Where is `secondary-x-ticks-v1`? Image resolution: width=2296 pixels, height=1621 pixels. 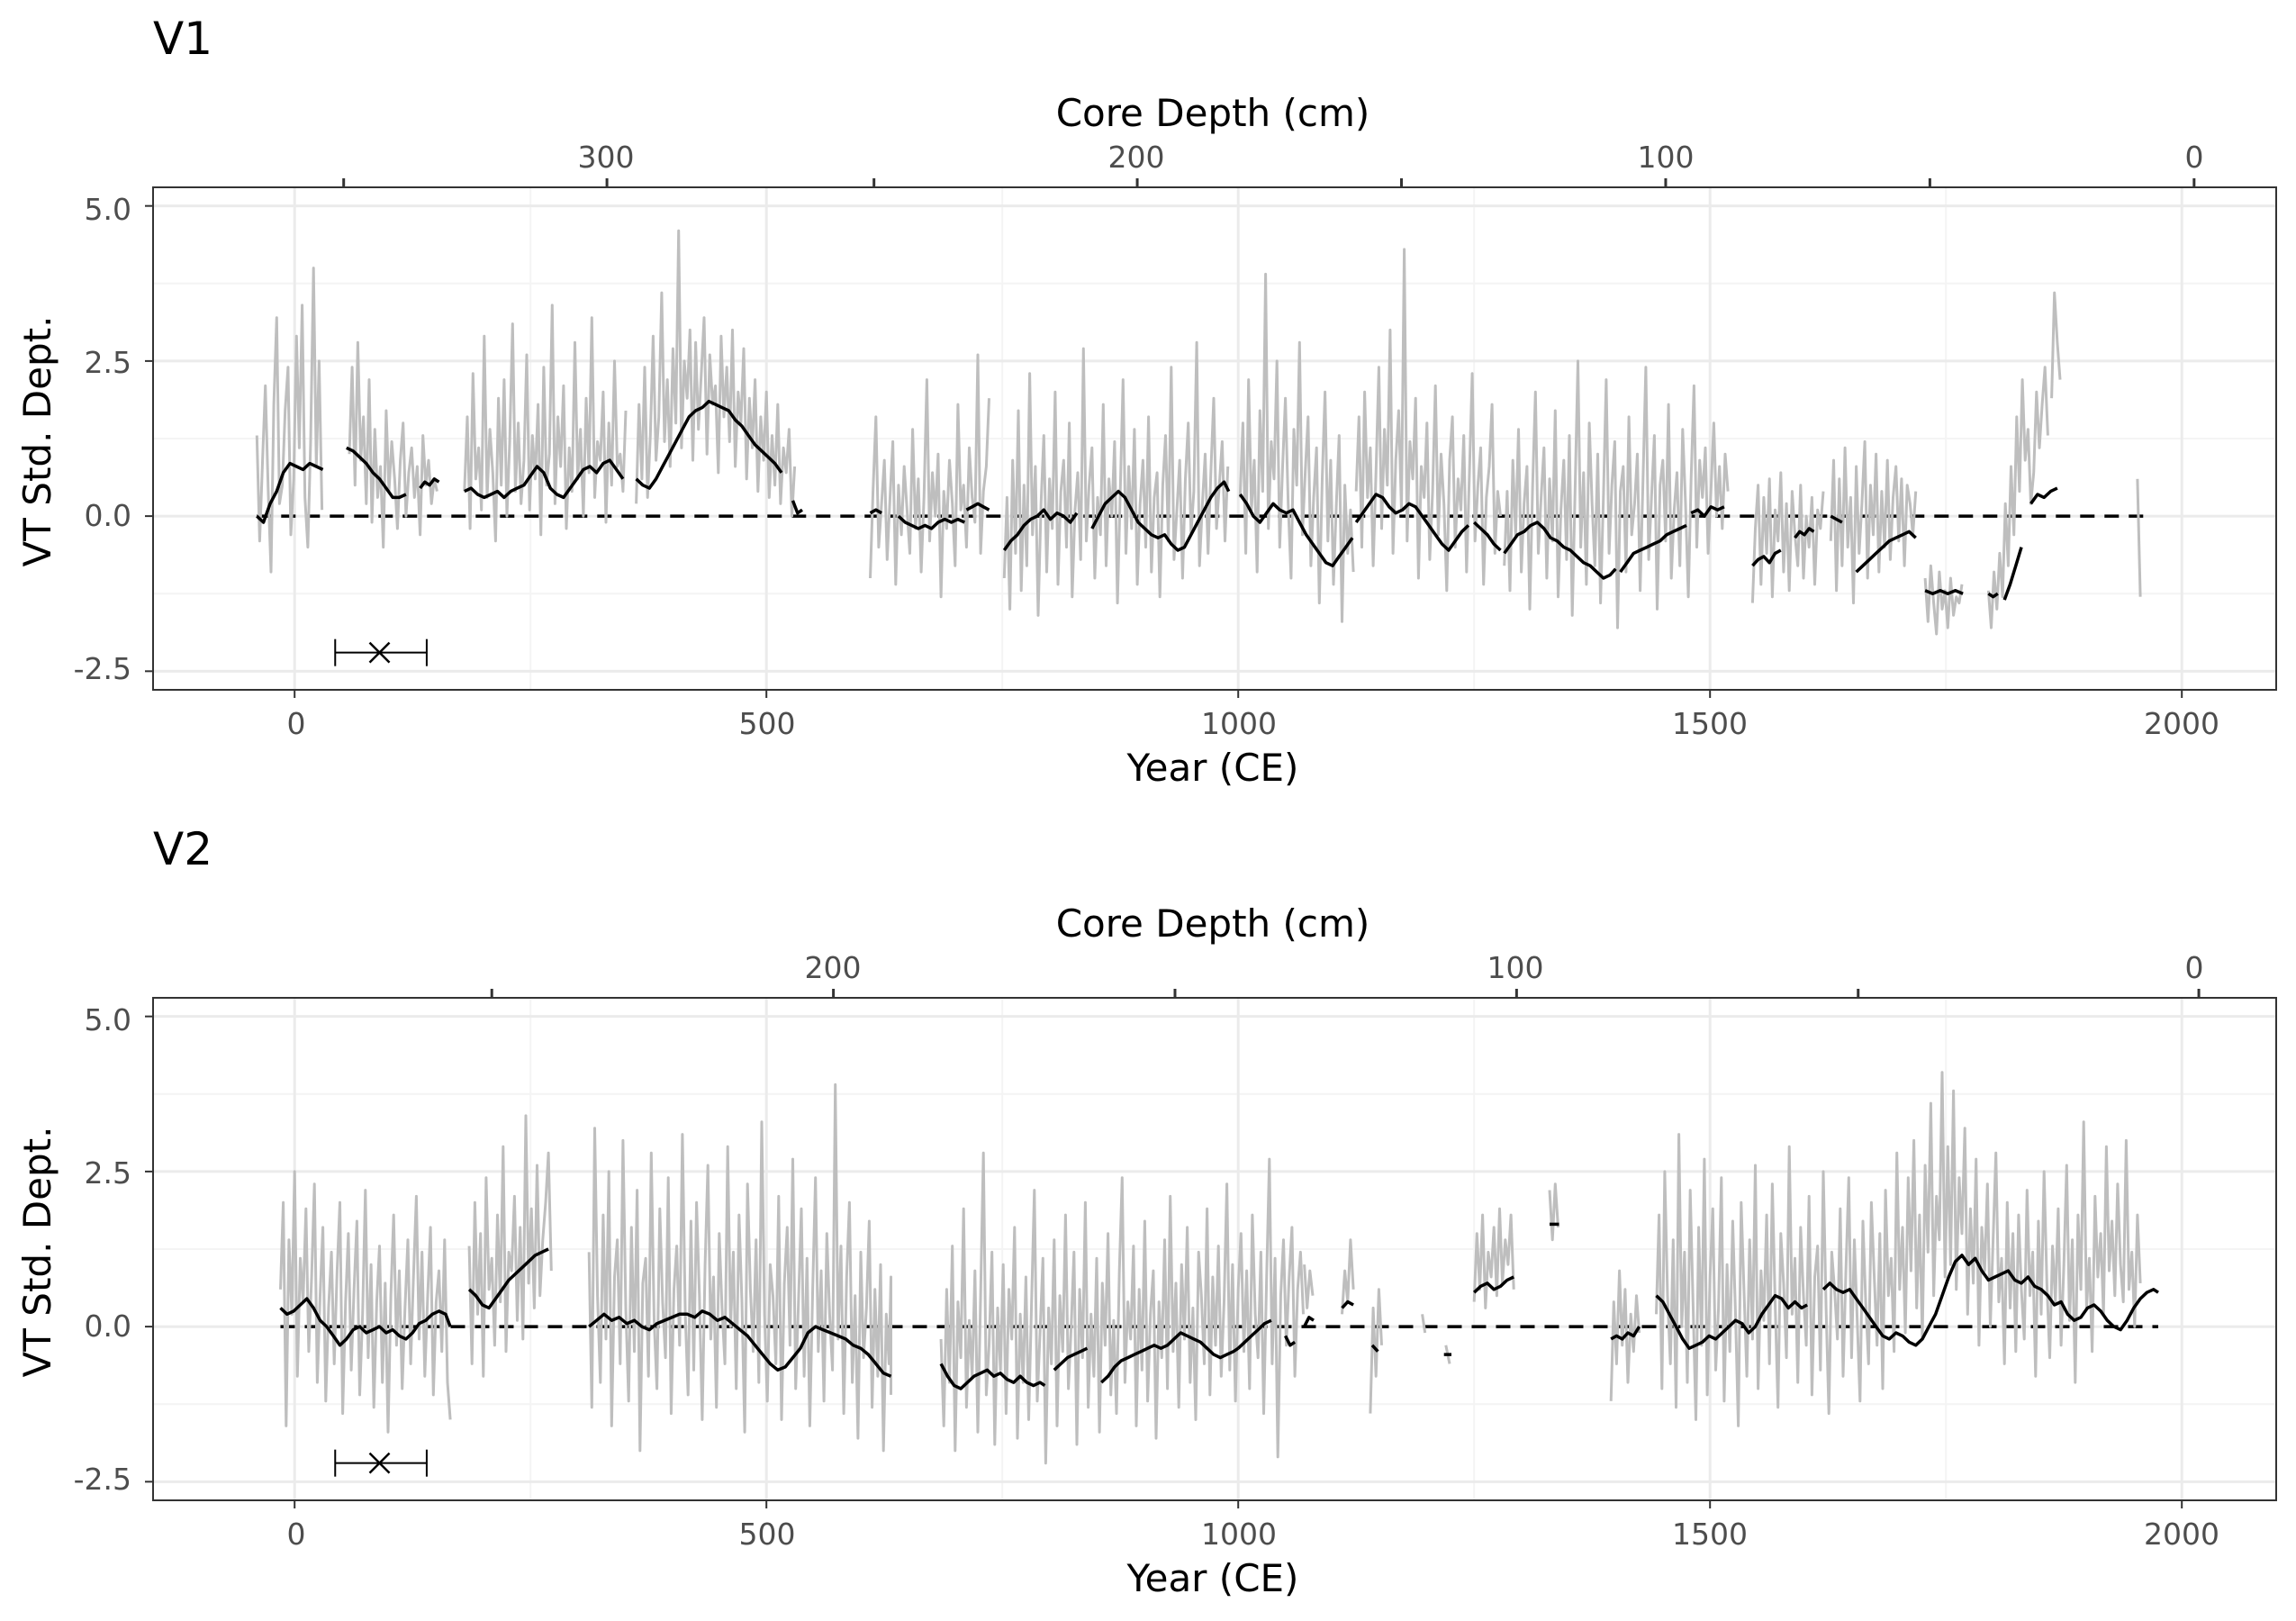 secondary-x-ticks-v1 is located at coordinates (1269, 182).